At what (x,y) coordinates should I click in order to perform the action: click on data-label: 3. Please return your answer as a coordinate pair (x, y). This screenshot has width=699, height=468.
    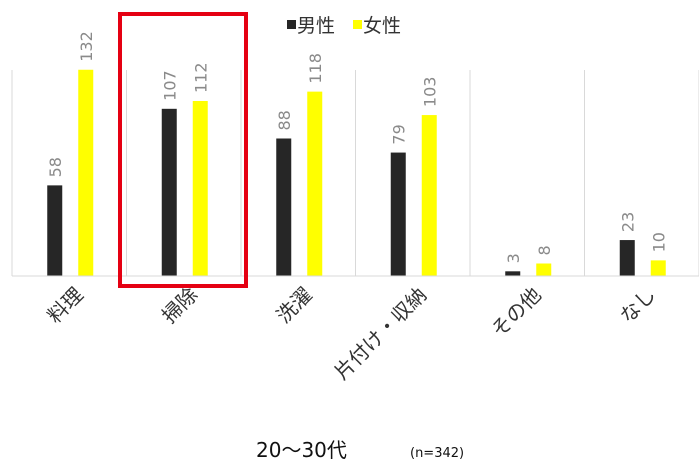
    Looking at the image, I should click on (513, 258).